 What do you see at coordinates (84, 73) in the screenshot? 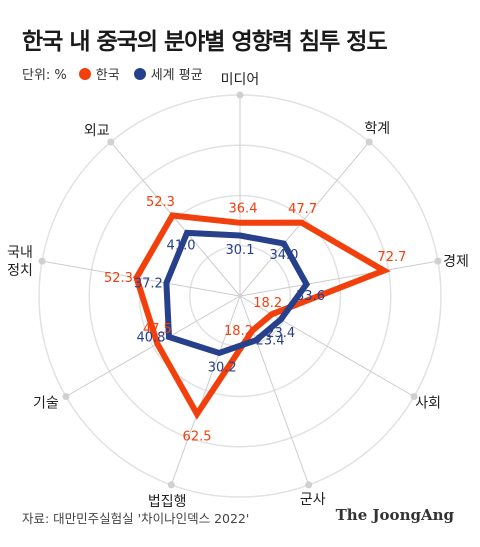
I see `legend-korea-swatch` at bounding box center [84, 73].